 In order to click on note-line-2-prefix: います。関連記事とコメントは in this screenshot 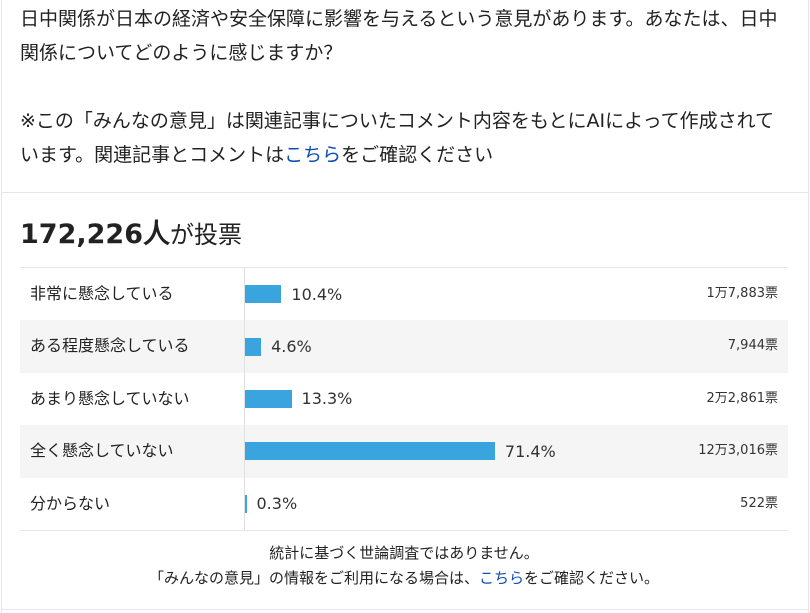, I will do `click(152, 155)`.